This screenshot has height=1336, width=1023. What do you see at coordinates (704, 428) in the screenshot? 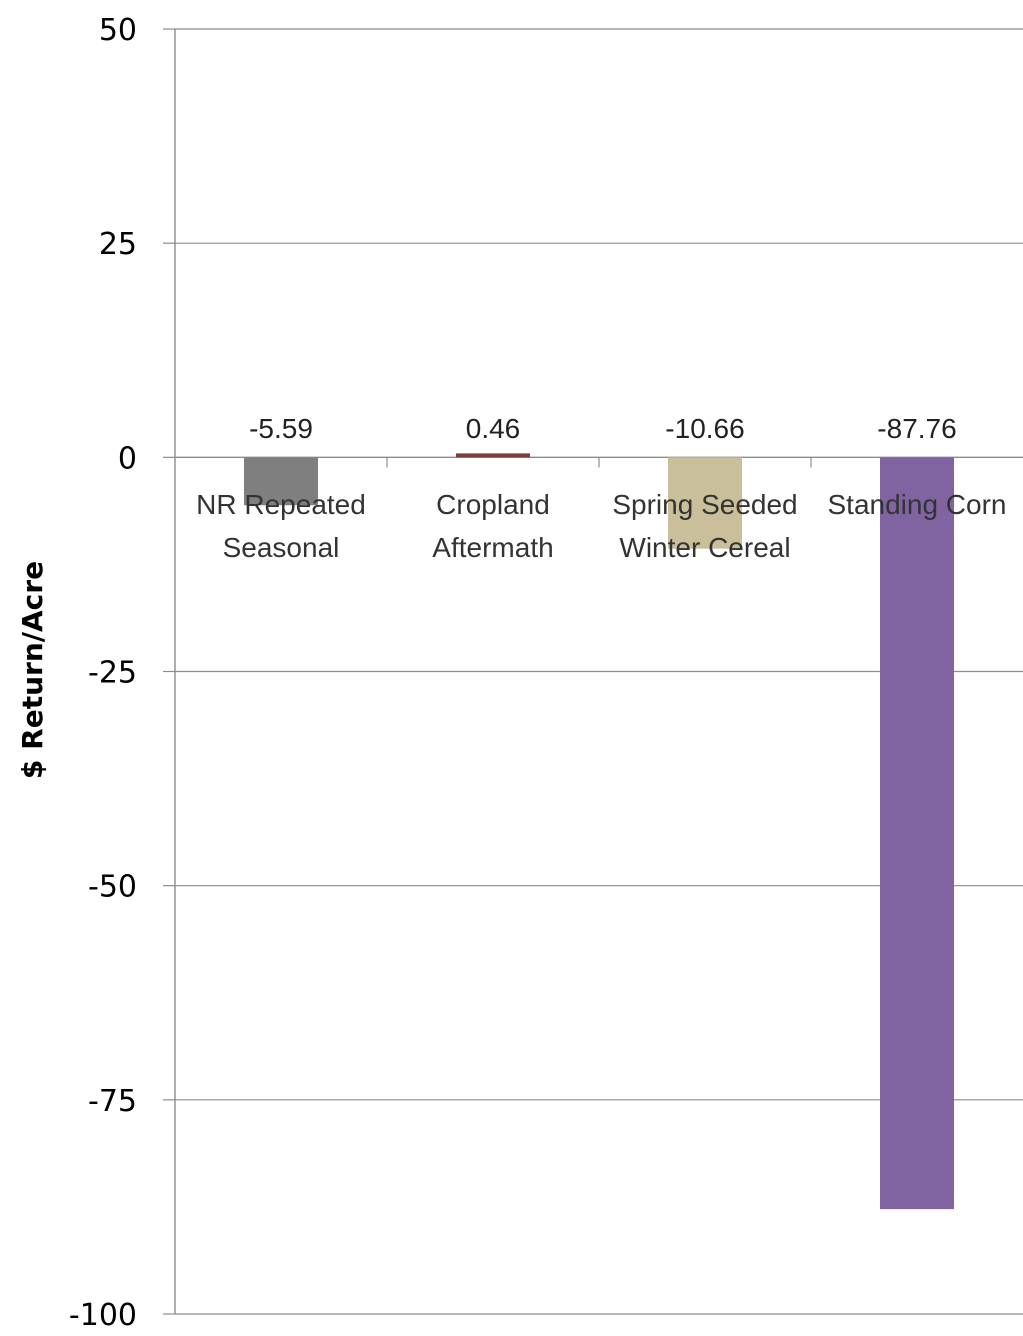
I see `data-label: -10.66` at bounding box center [704, 428].